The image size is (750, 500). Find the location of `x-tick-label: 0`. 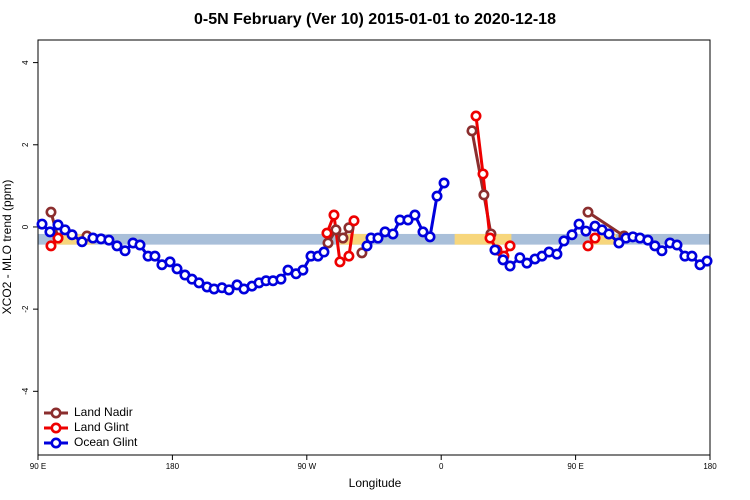

x-tick-label: 0 is located at coordinates (441, 466).